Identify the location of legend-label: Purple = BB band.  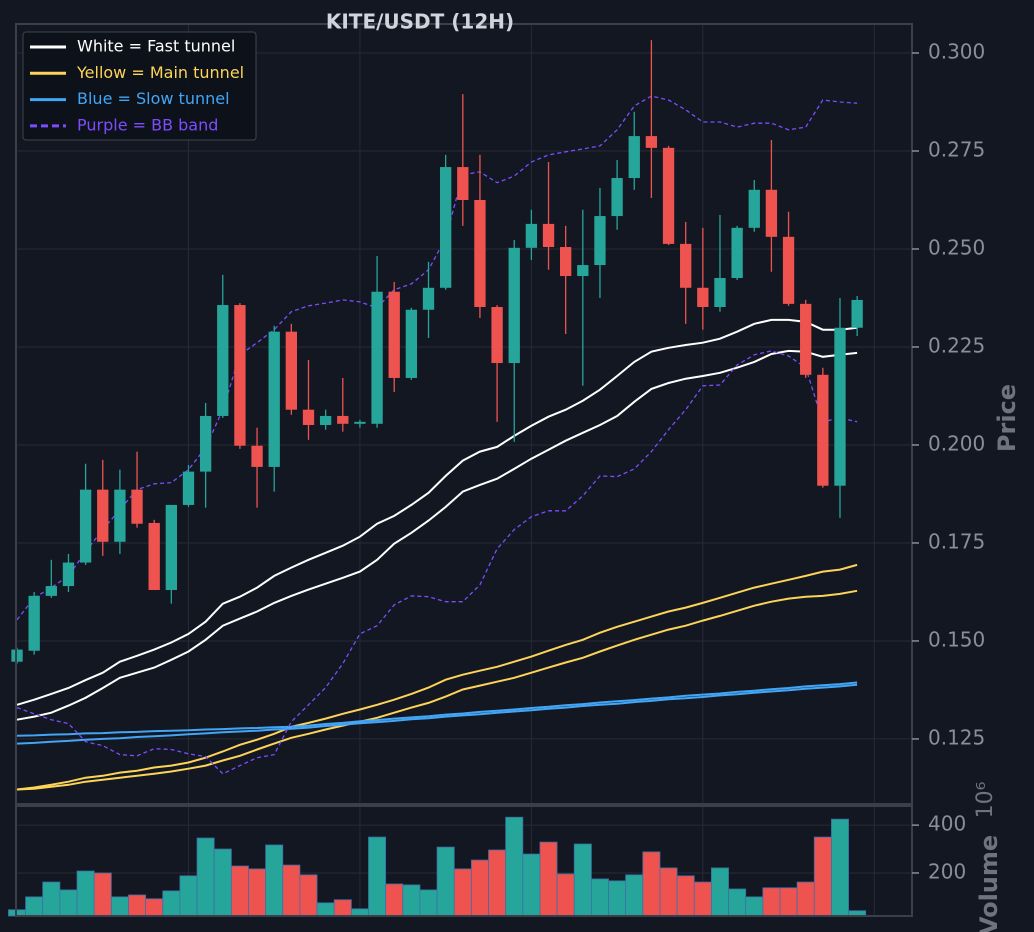
(147, 124).